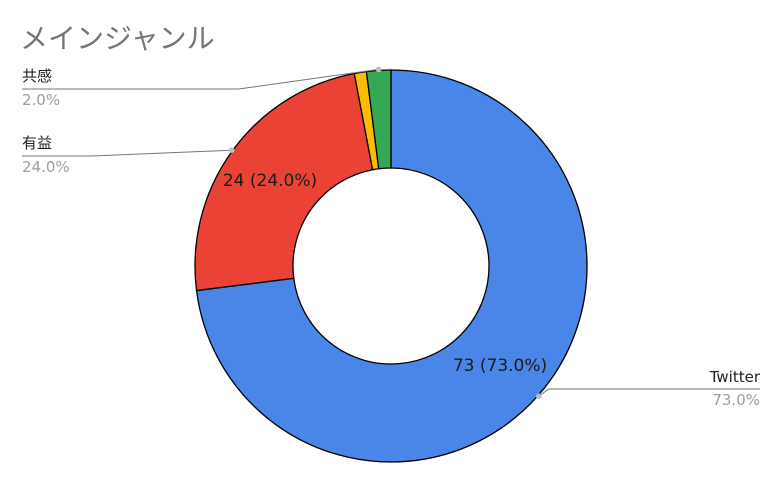 Image resolution: width=784 pixels, height=481 pixels. I want to click on callout-dot-twitter, so click(538, 396).